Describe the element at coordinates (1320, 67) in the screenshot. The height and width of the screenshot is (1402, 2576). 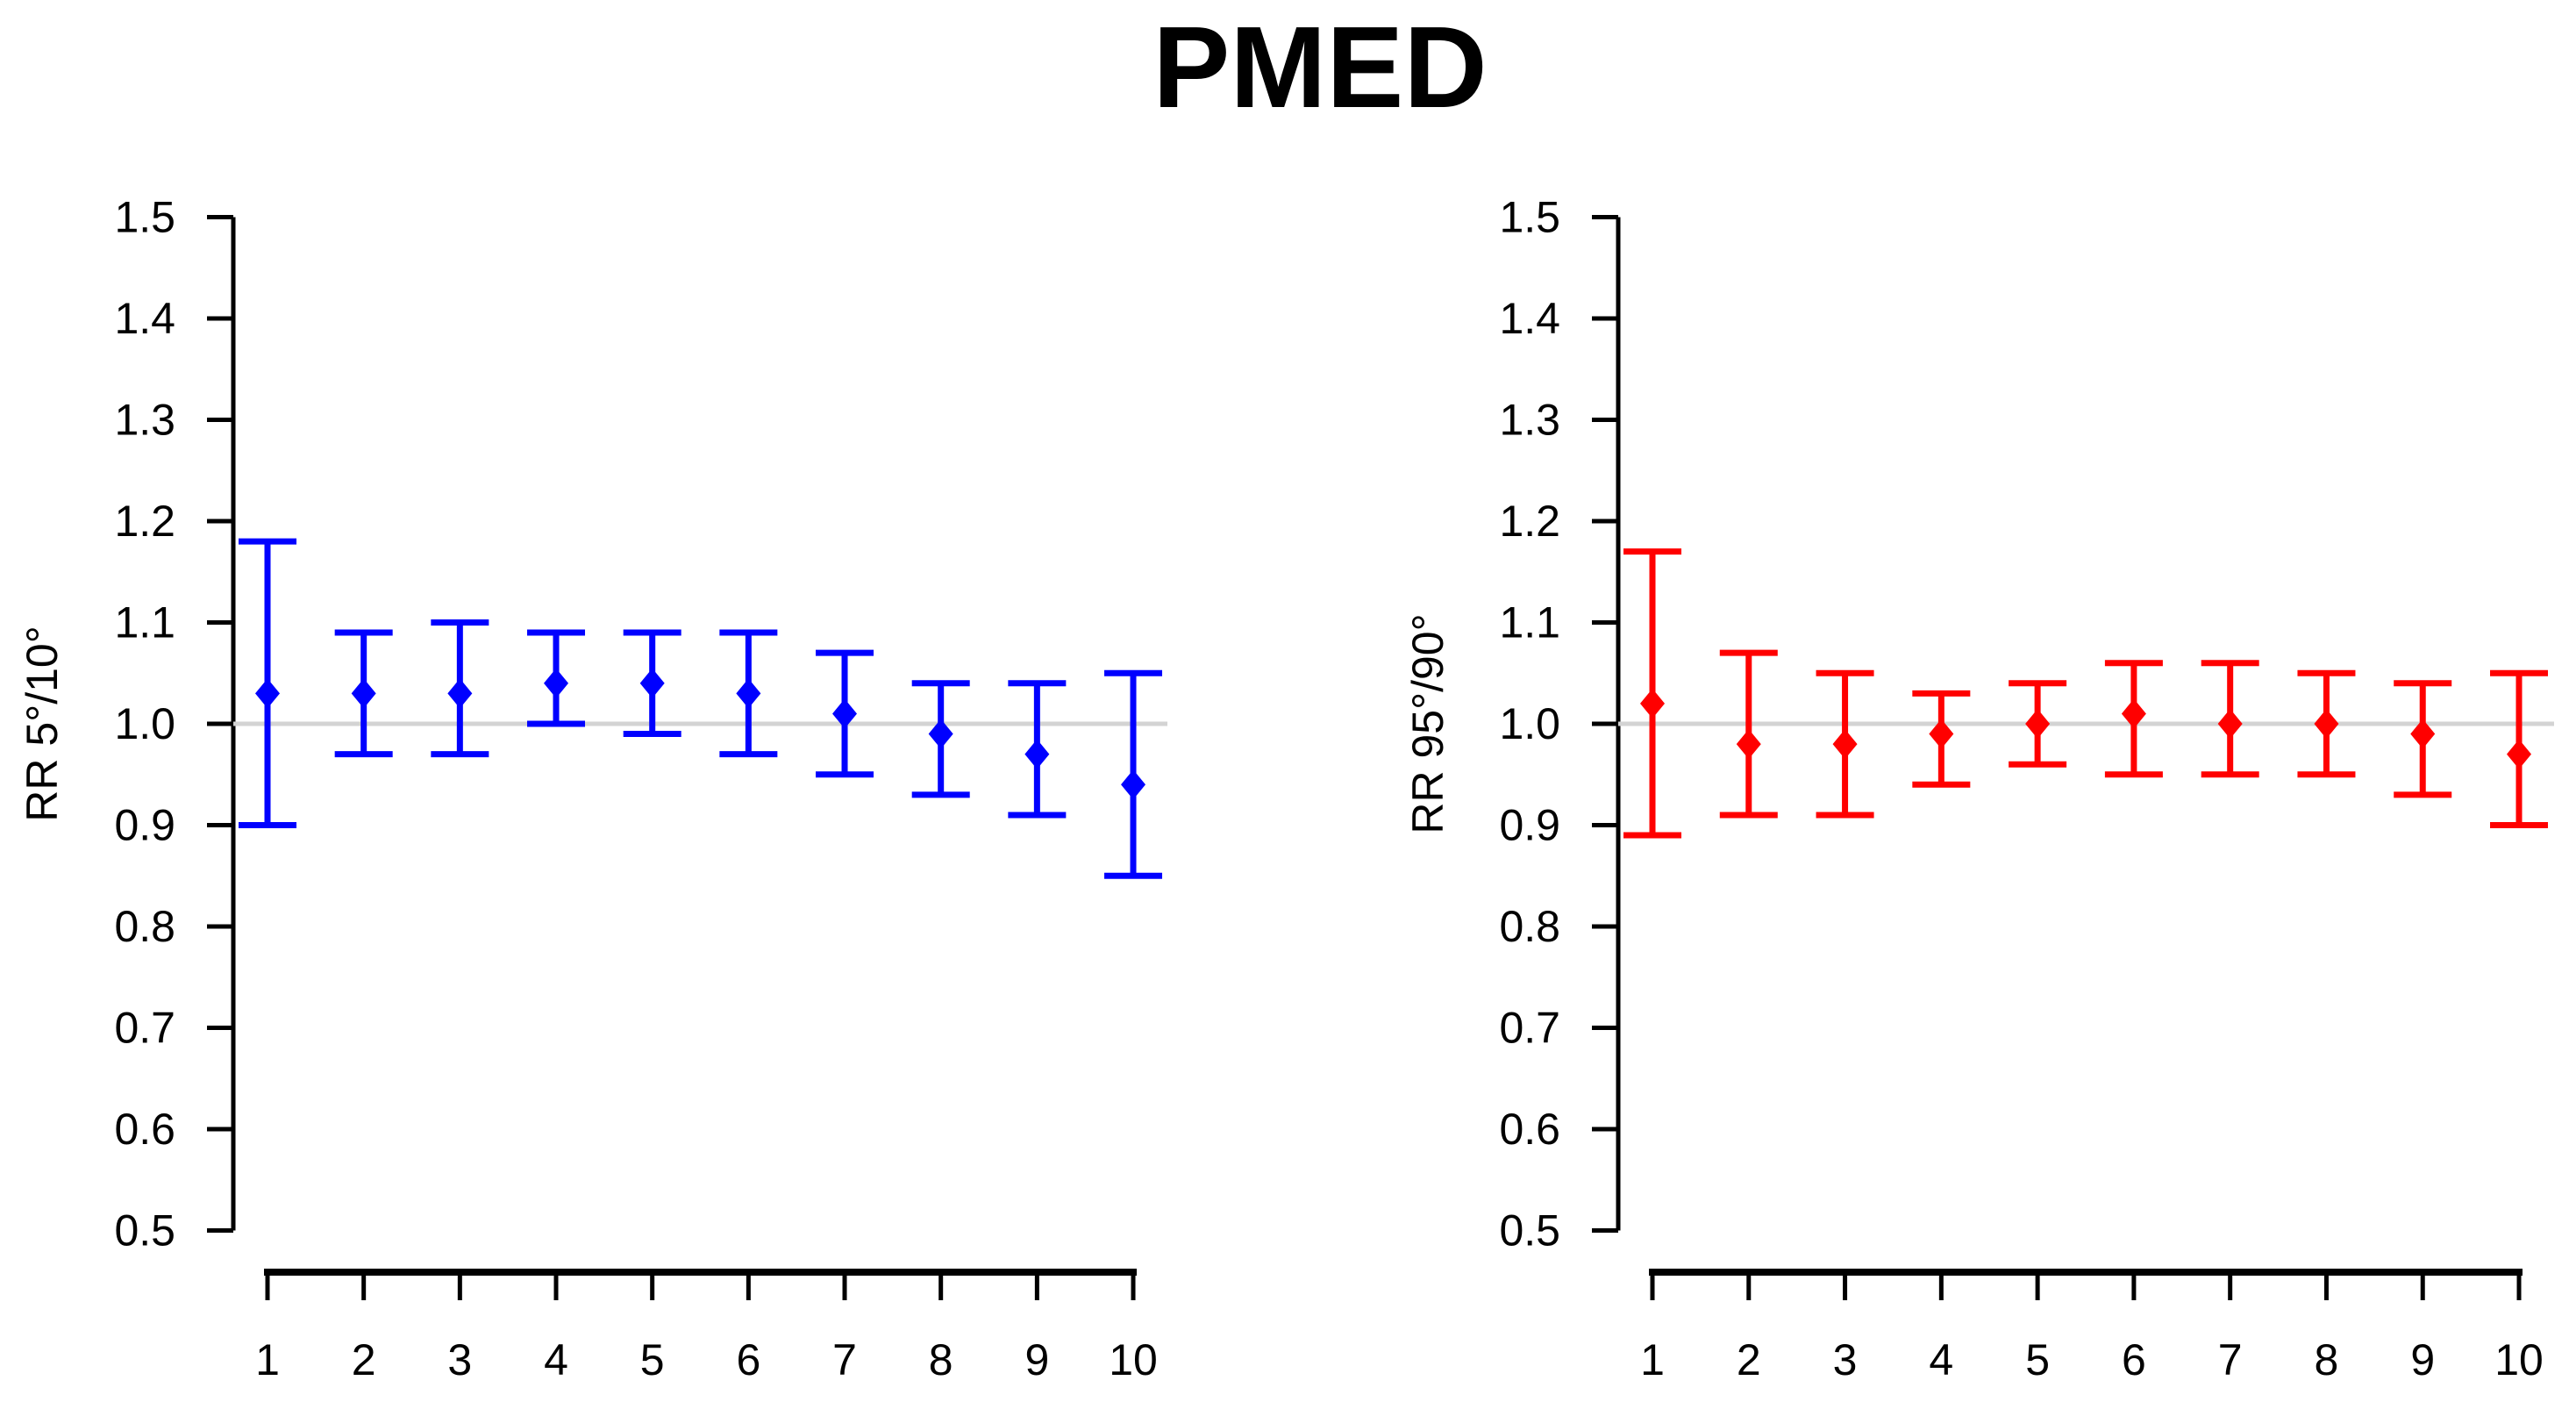
I see `chart-title: PMED` at that location.